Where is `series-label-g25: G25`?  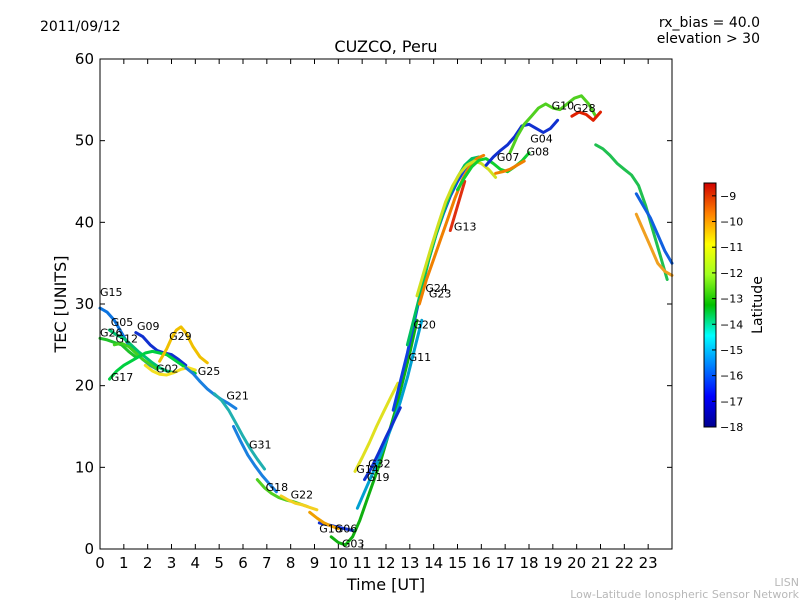 series-label-g25: G25 is located at coordinates (209, 371).